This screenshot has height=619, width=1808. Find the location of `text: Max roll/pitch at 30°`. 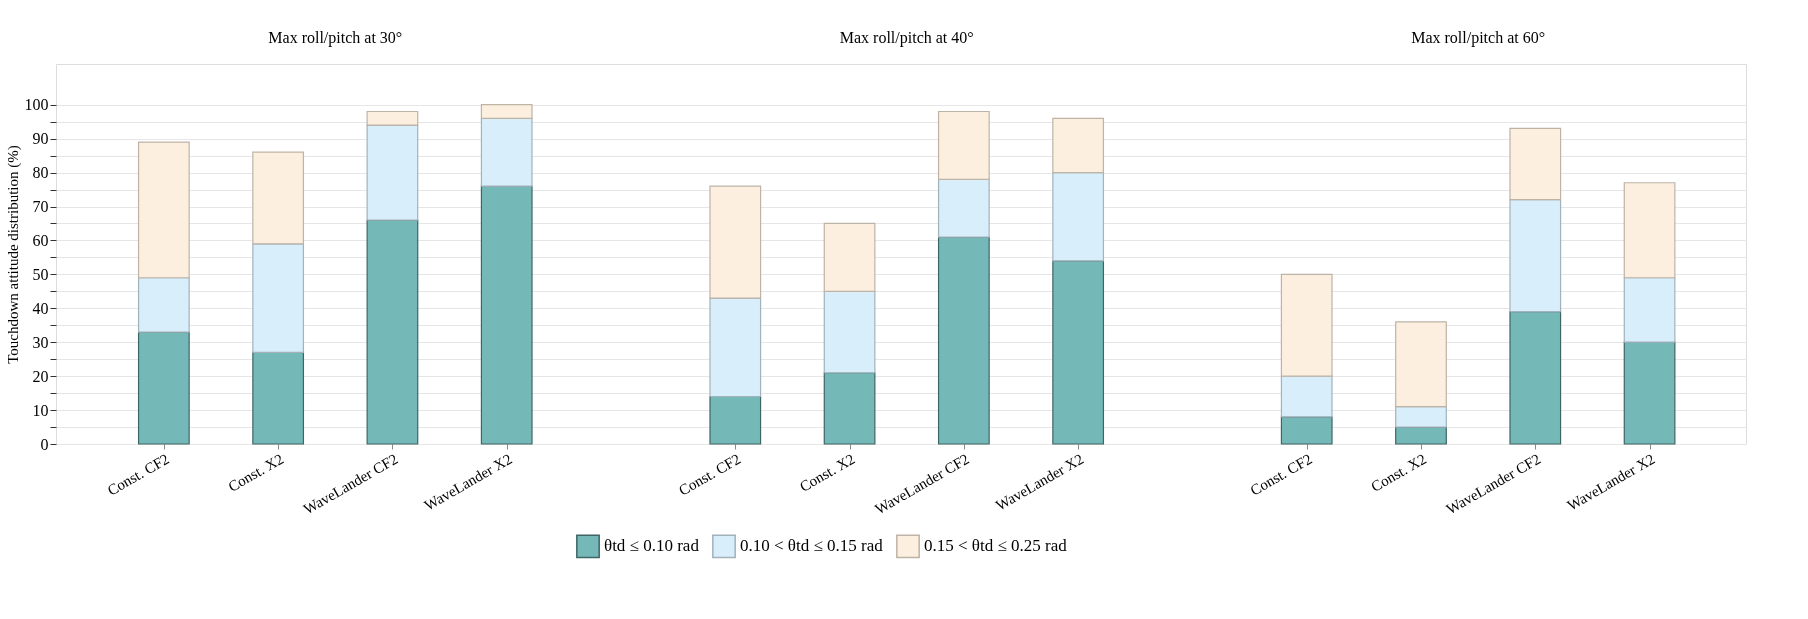

text: Max roll/pitch at 30° is located at coordinates (335, 38).